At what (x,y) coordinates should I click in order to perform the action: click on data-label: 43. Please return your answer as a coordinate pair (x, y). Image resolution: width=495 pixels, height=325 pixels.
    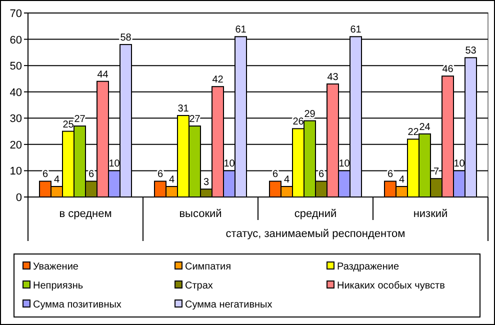
    Looking at the image, I should click on (333, 77).